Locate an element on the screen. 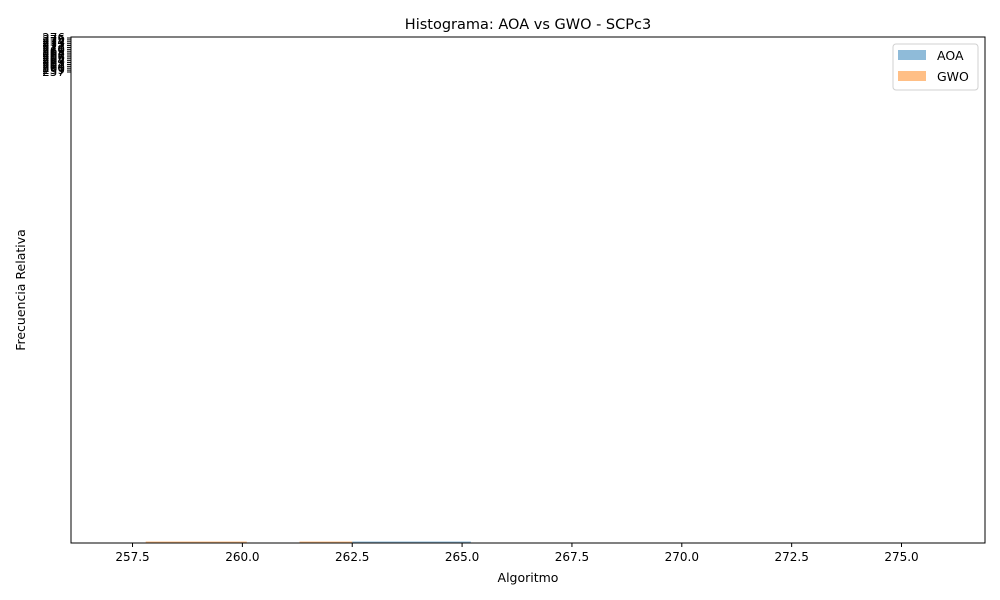 The height and width of the screenshot is (600, 1000). legend-label-gwo: GWO is located at coordinates (953, 76).